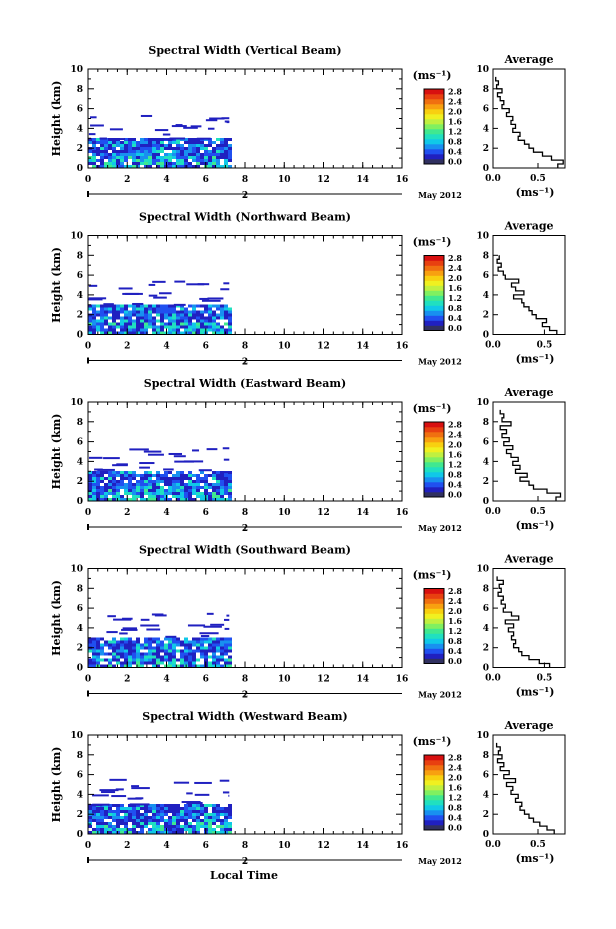  Describe the element at coordinates (206, 513) in the screenshot. I see `x-tick-label: 6` at that location.